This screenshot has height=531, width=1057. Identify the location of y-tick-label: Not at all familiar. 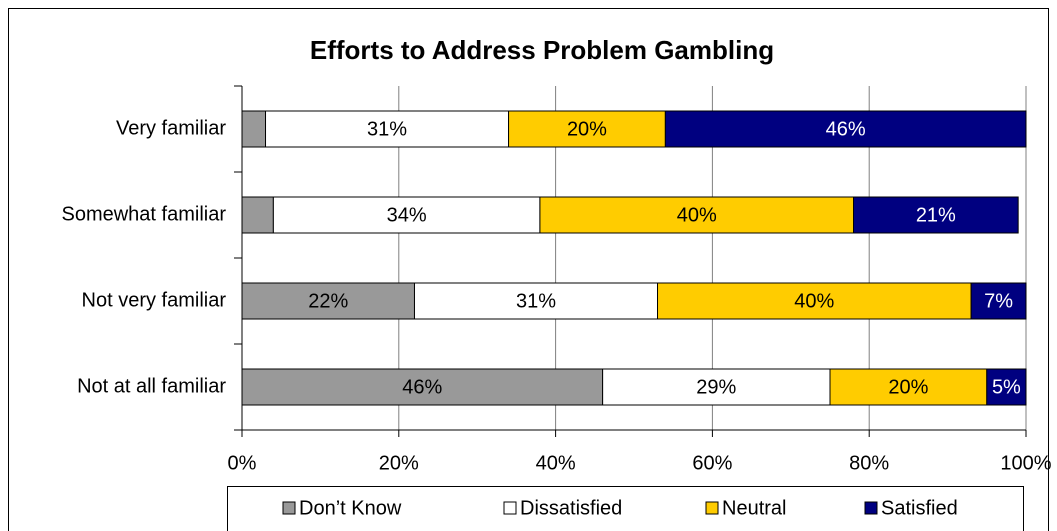
(151, 386).